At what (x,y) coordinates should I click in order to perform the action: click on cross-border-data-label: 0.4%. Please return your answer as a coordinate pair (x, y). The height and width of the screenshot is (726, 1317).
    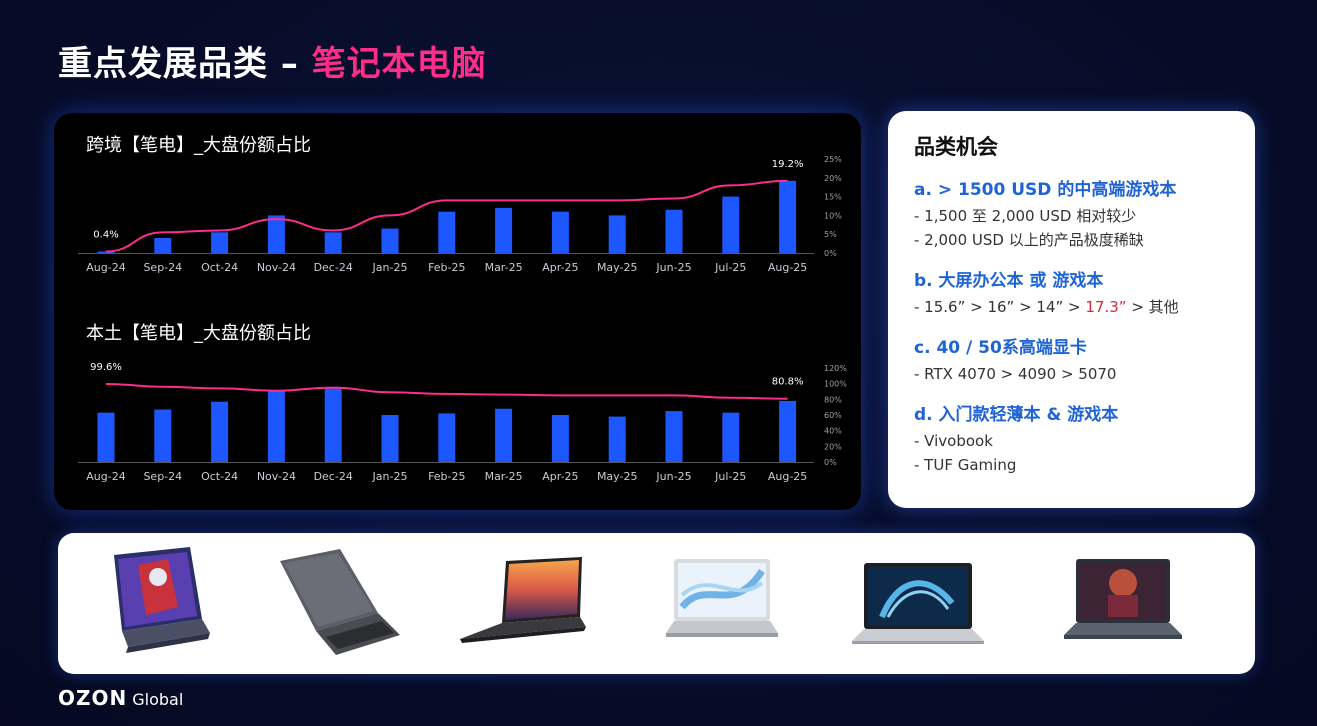
    Looking at the image, I should click on (105, 234).